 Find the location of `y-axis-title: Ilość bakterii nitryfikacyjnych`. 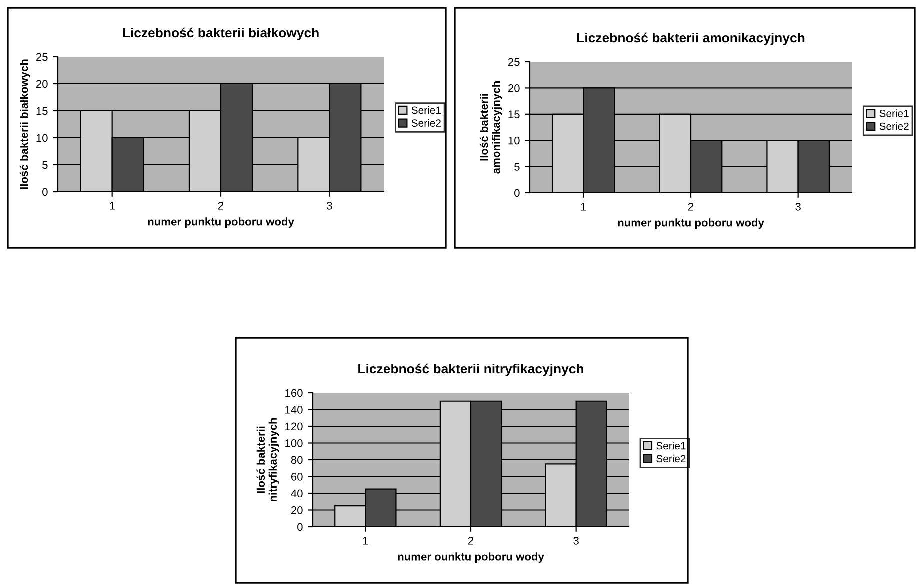

y-axis-title: Ilość bakterii nitryfikacyjnych is located at coordinates (268, 460).